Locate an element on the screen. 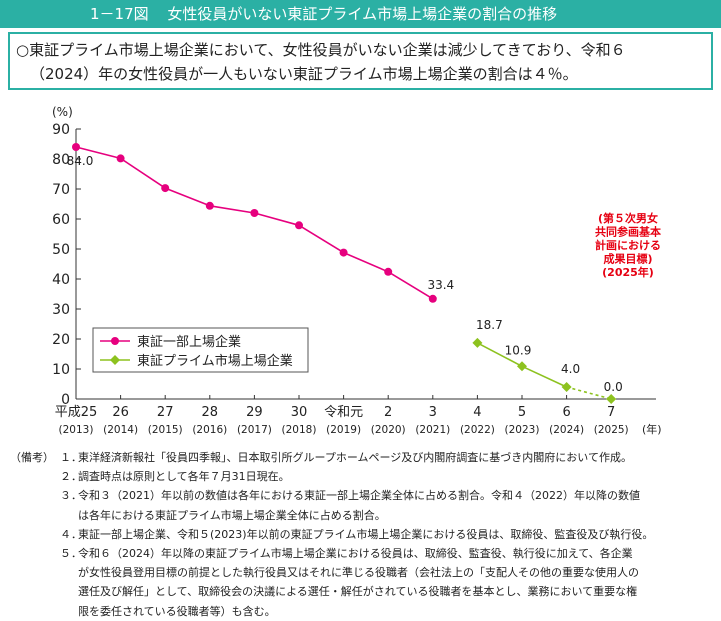 The height and width of the screenshot is (621, 721). legend-label: 東証プライム市場上場企業 is located at coordinates (215, 361).